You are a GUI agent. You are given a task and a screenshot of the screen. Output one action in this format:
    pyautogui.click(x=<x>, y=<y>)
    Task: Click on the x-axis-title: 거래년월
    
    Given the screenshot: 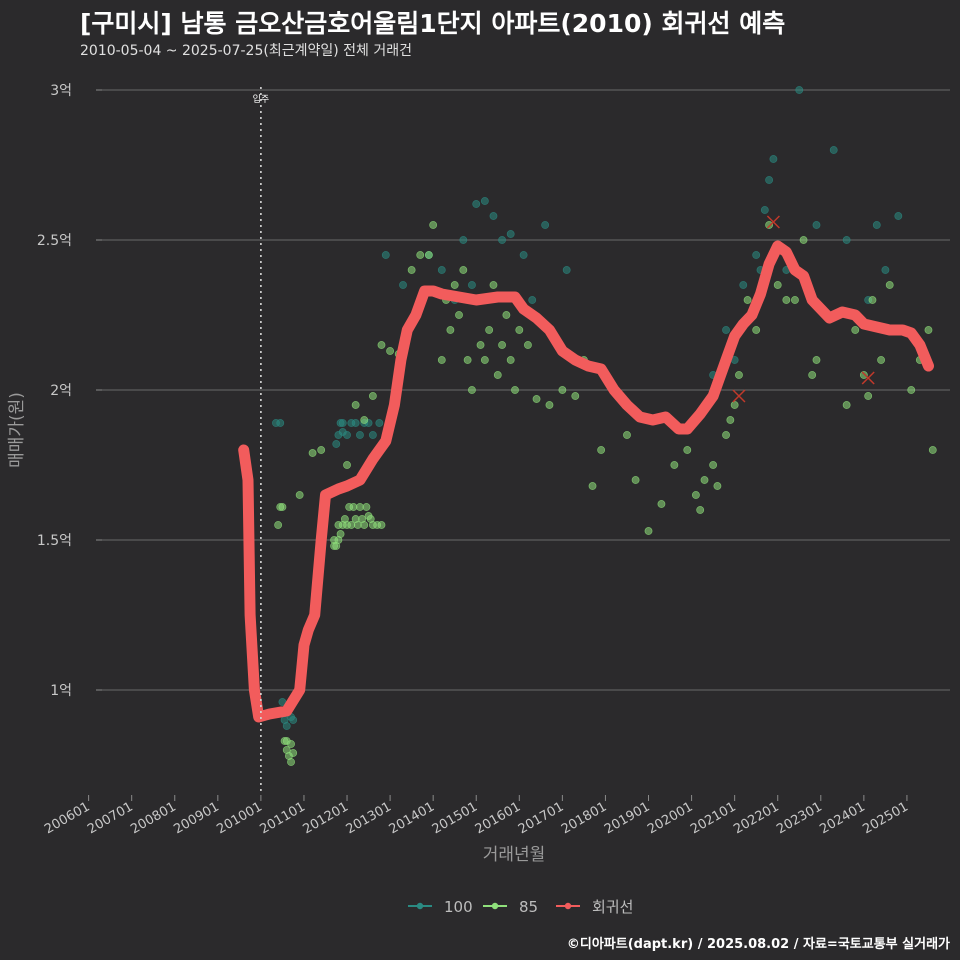 What is the action you would take?
    pyautogui.click(x=514, y=855)
    